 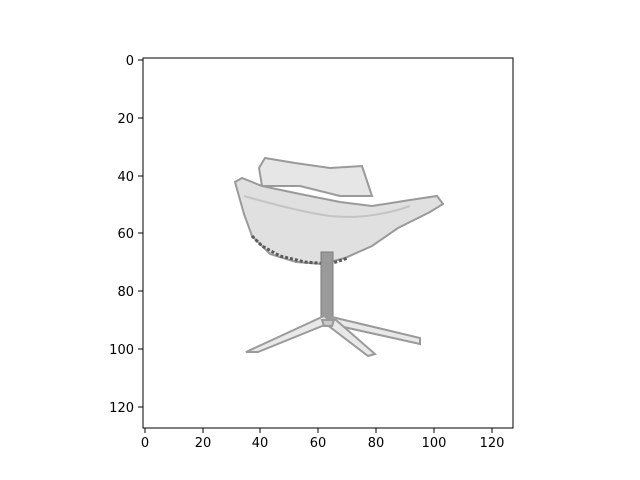 I want to click on x-tick-label: 80, so click(x=376, y=443).